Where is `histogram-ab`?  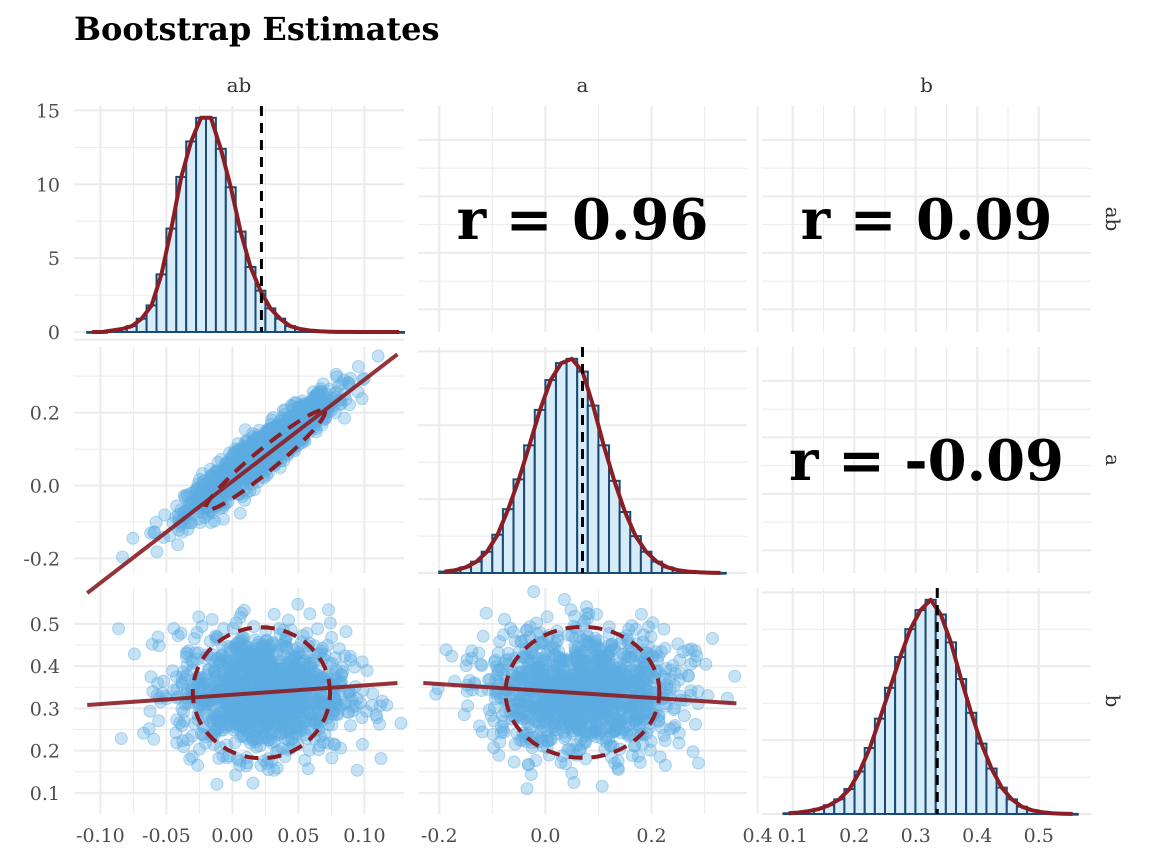 histogram-ab is located at coordinates (246, 220).